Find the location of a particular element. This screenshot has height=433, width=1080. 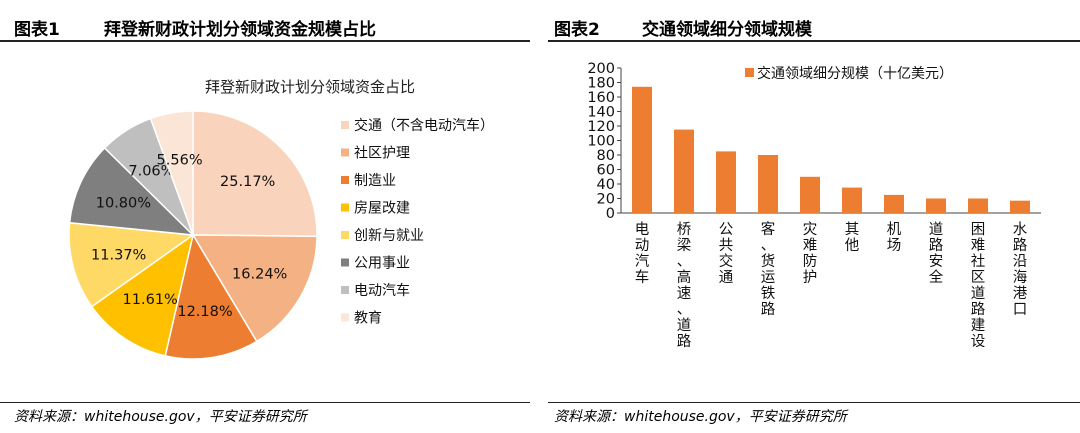

figure-1-source: 资料来源：whitehouse.gov，平安证券研究所 is located at coordinates (265, 414).